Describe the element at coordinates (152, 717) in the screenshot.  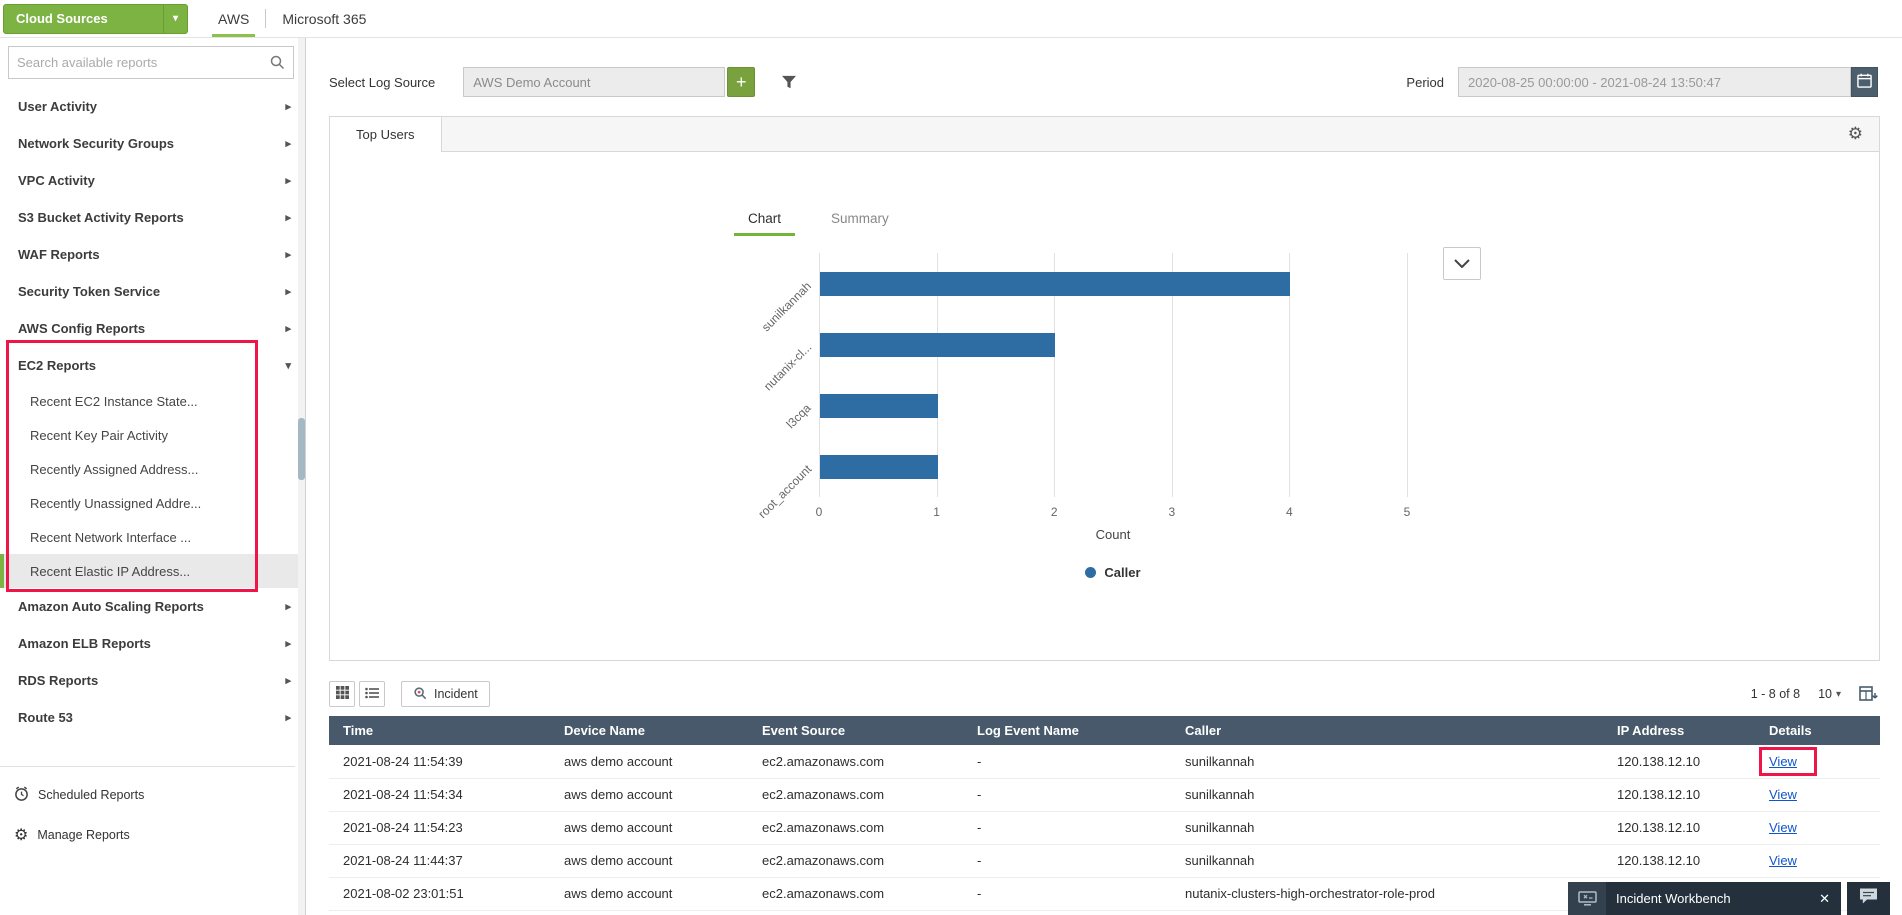
I see `sidebar-item-route-53: Route 53 ▸` at that location.